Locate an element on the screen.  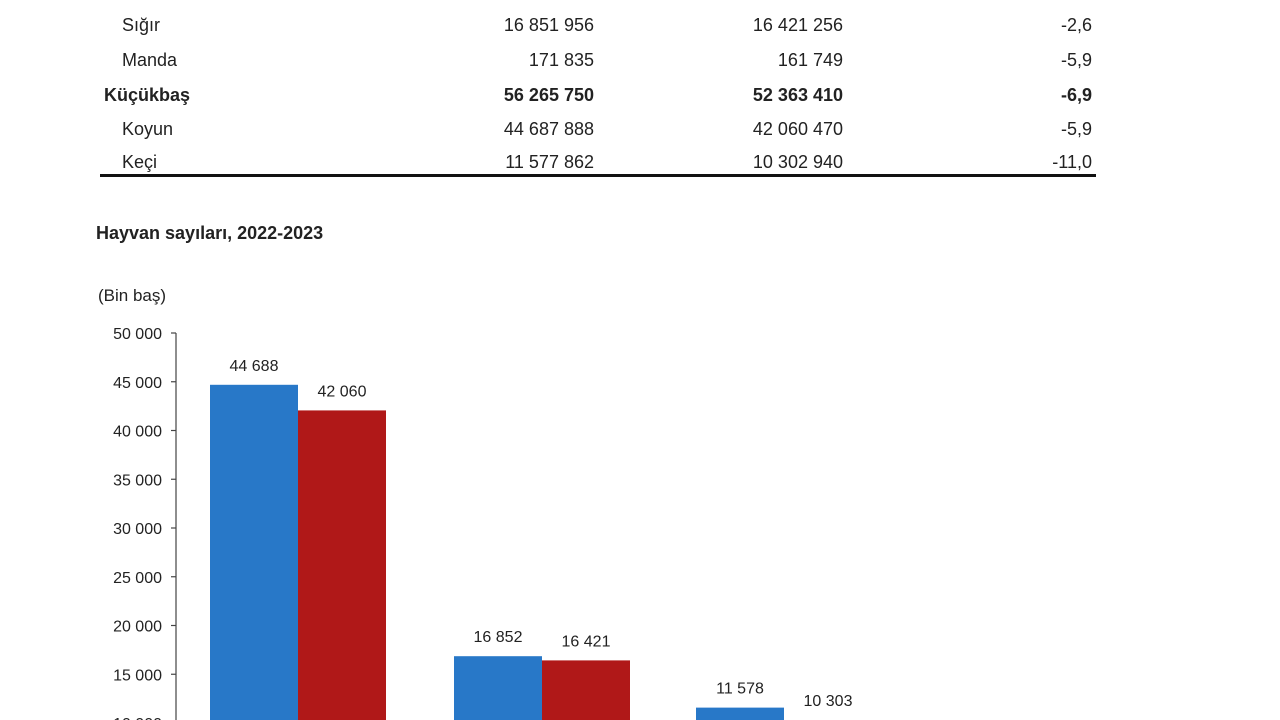
table-cell-2022: 44 687 888 is located at coordinates (548, 129).